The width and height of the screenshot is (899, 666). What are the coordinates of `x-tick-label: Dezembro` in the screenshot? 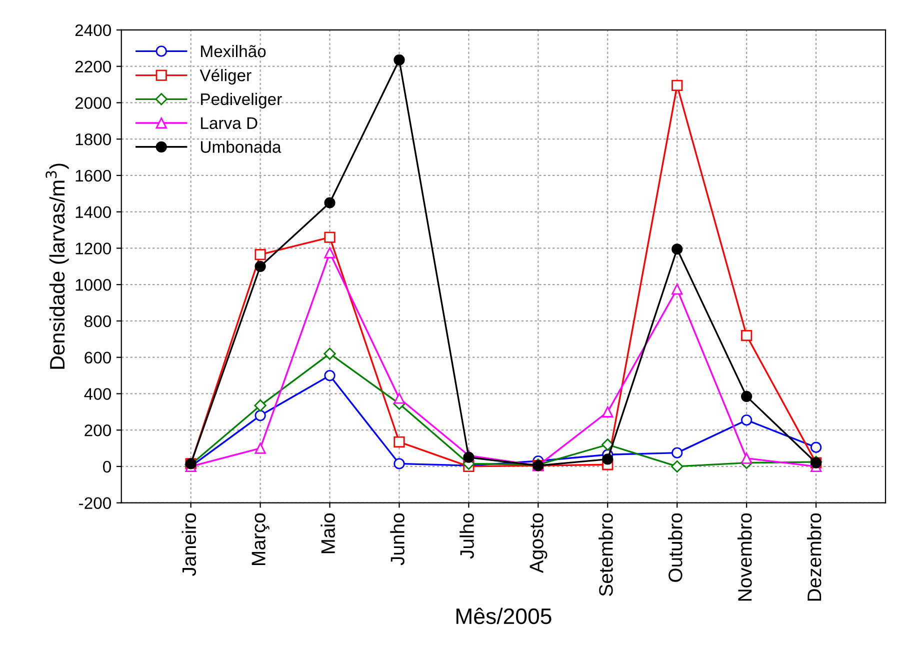 It's located at (814, 557).